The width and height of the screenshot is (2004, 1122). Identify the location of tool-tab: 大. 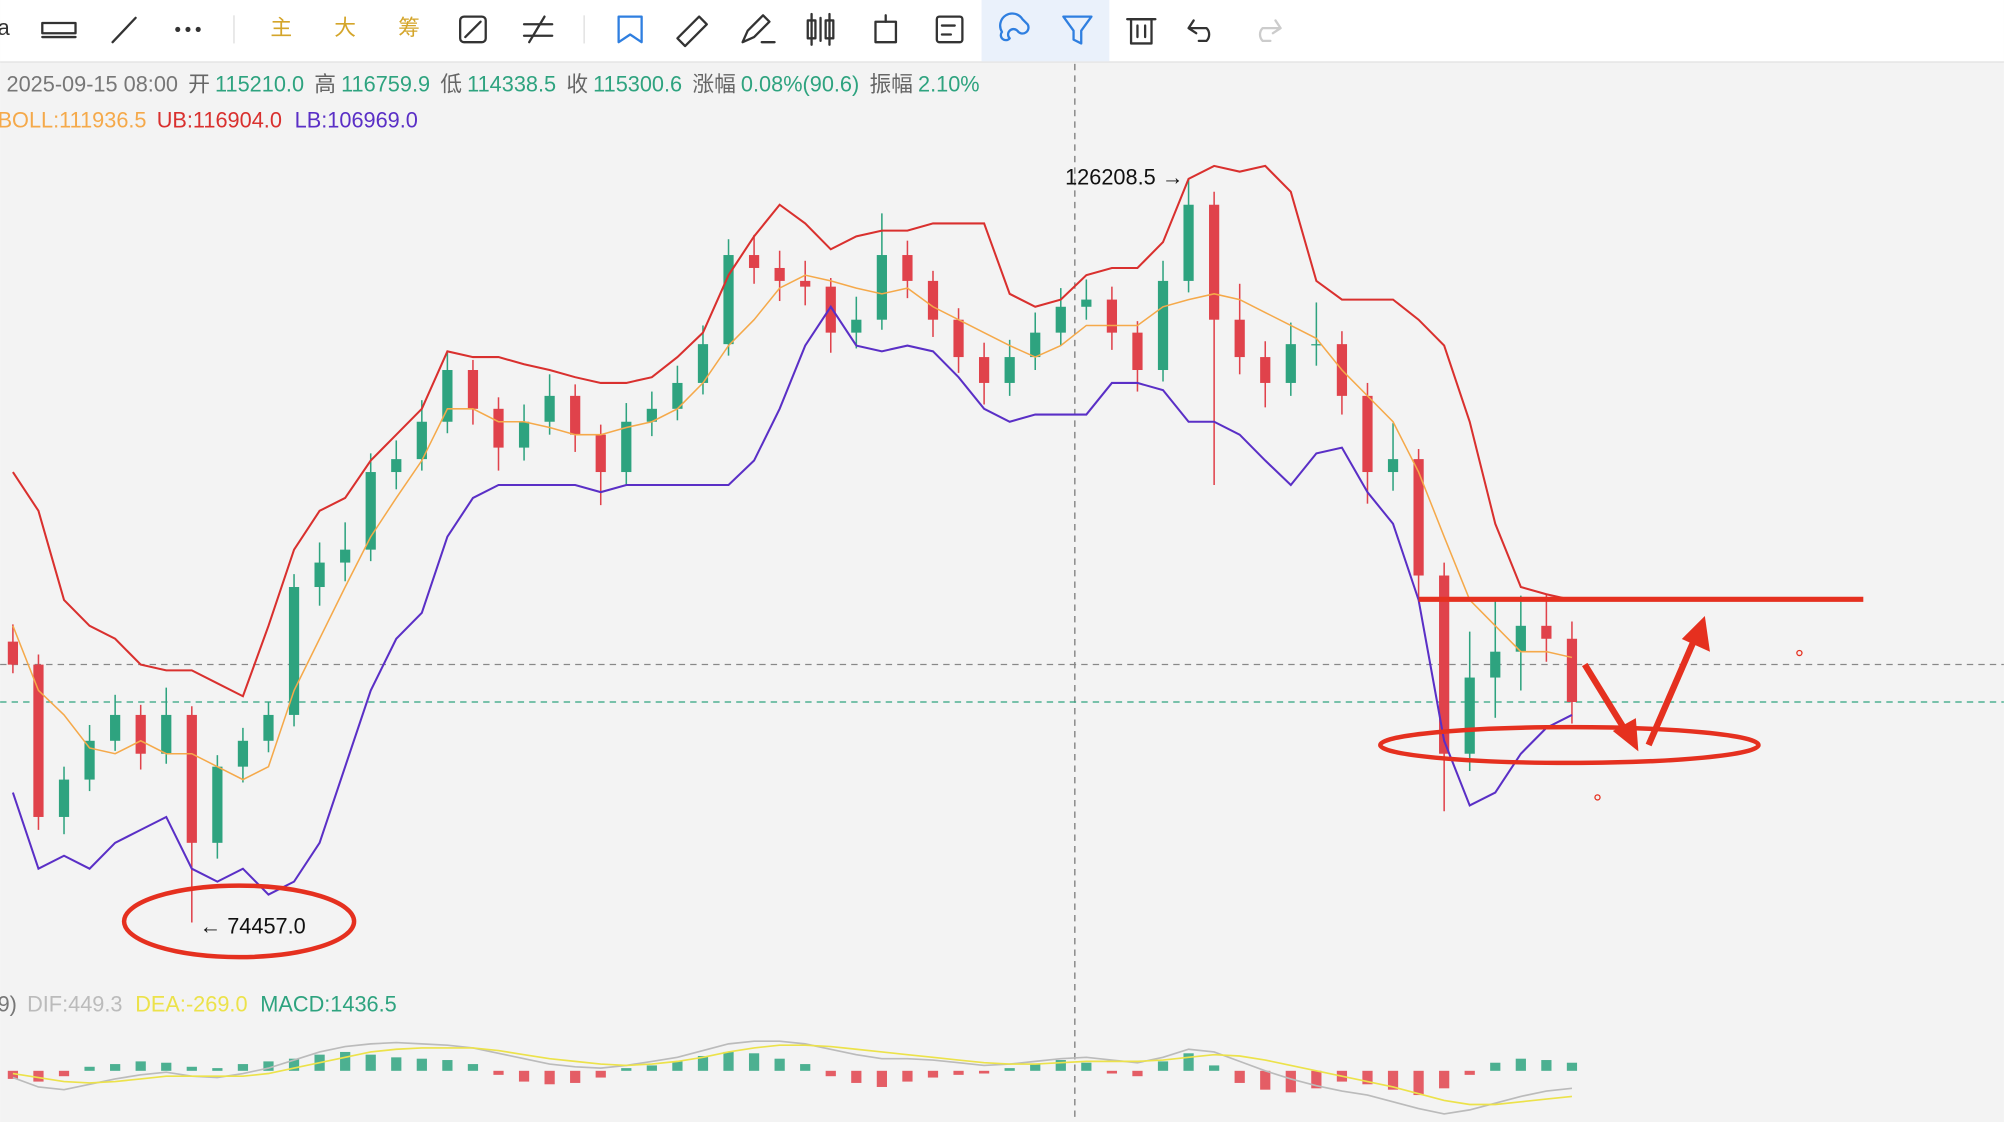
(345, 27).